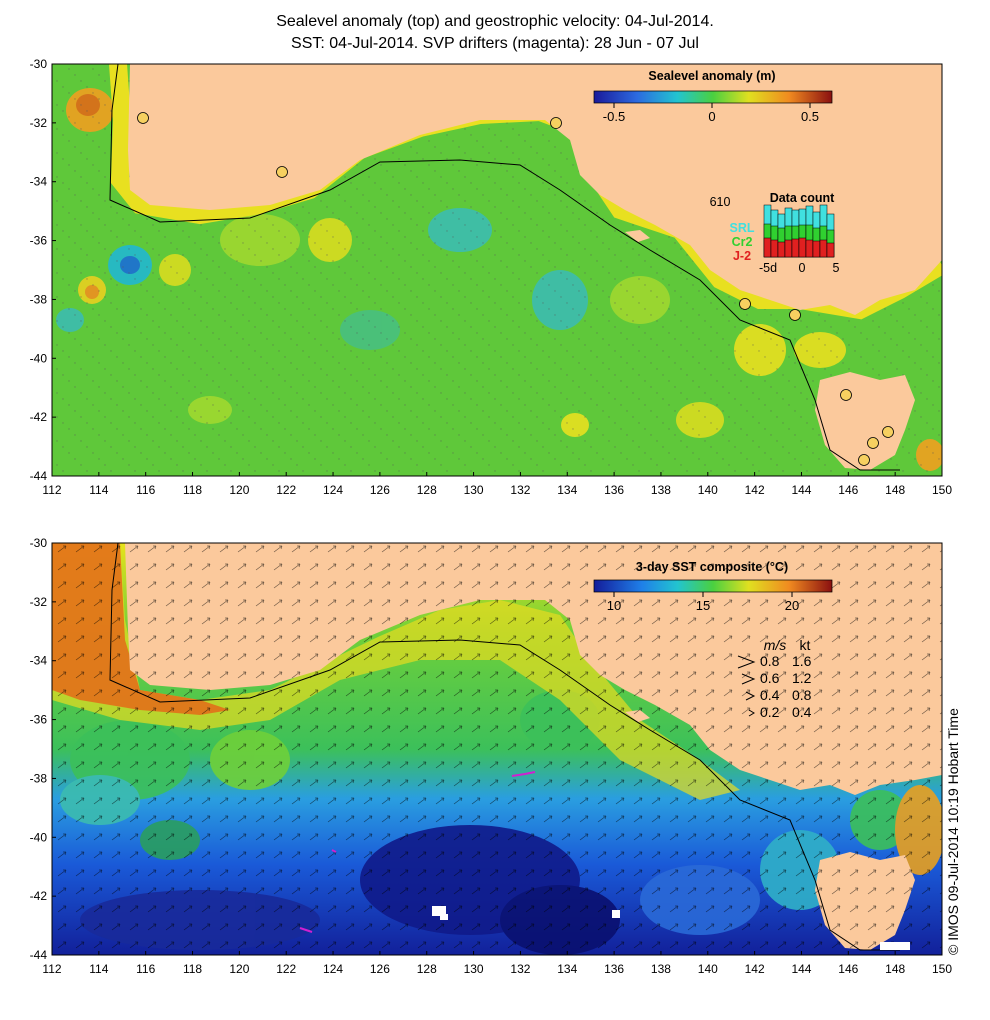 The width and height of the screenshot is (990, 1020). Describe the element at coordinates (39, 720) in the screenshot. I see `sst-lat-label: -36` at that location.